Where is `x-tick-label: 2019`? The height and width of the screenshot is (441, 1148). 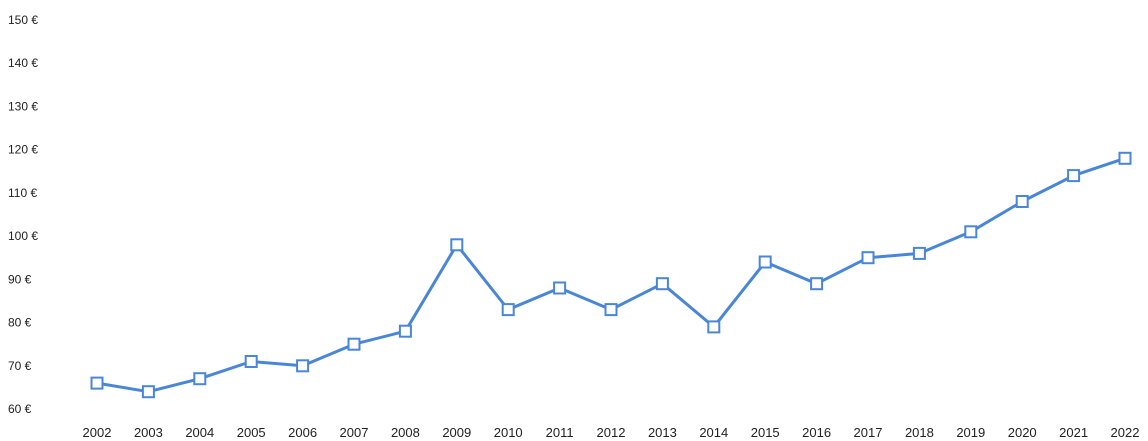 x-tick-label: 2019 is located at coordinates (970, 432).